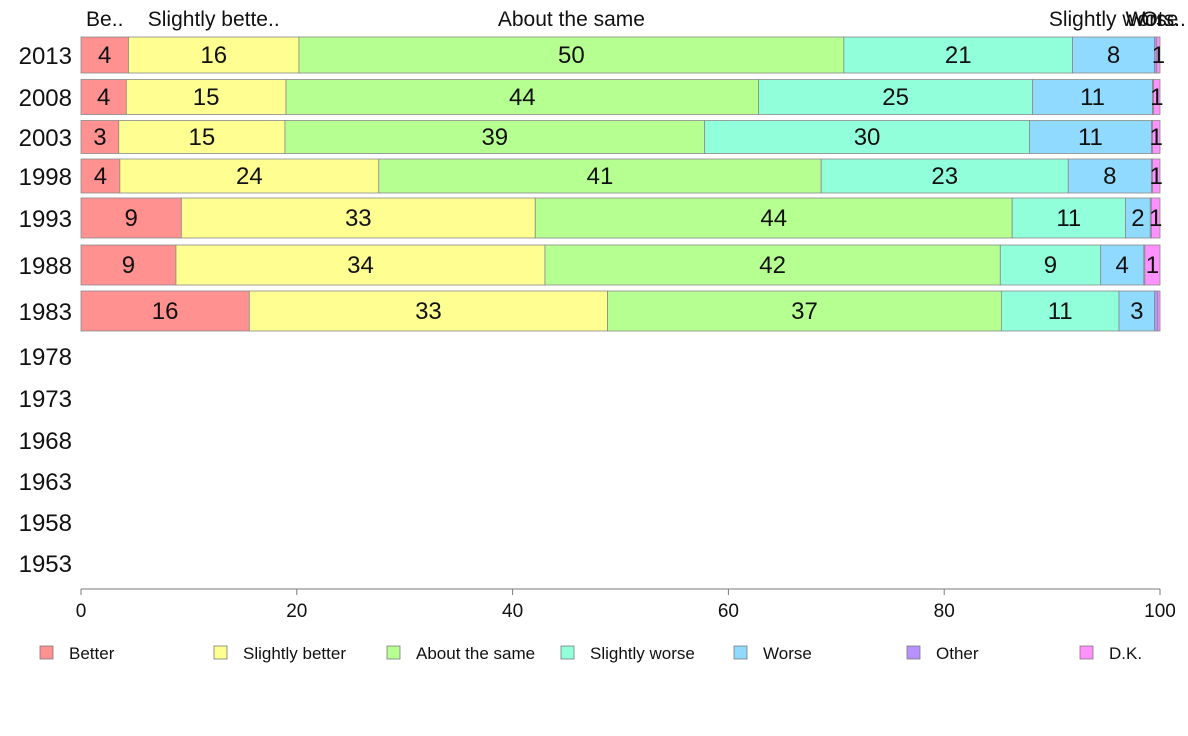  I want to click on bar-segment-2008-about-the-same, so click(522, 97).